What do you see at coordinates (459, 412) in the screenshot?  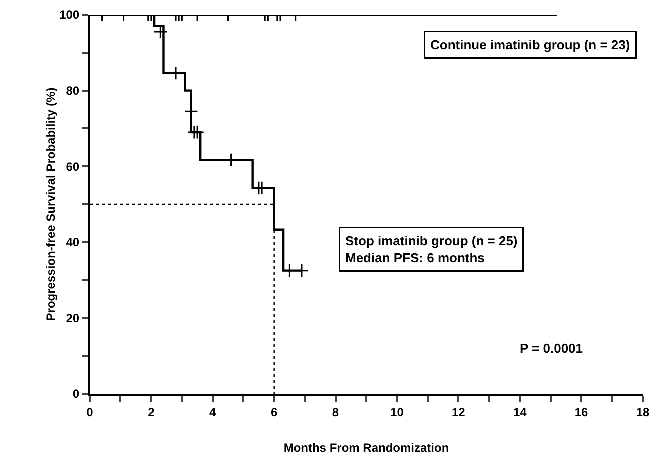 I see `x-tick-label: 12` at bounding box center [459, 412].